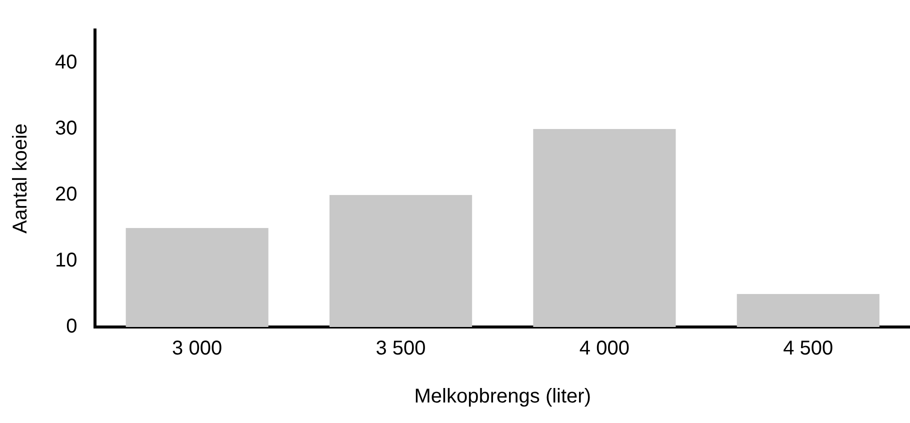  Describe the element at coordinates (808, 349) in the screenshot. I see `x-tick-label: 4 500` at that location.